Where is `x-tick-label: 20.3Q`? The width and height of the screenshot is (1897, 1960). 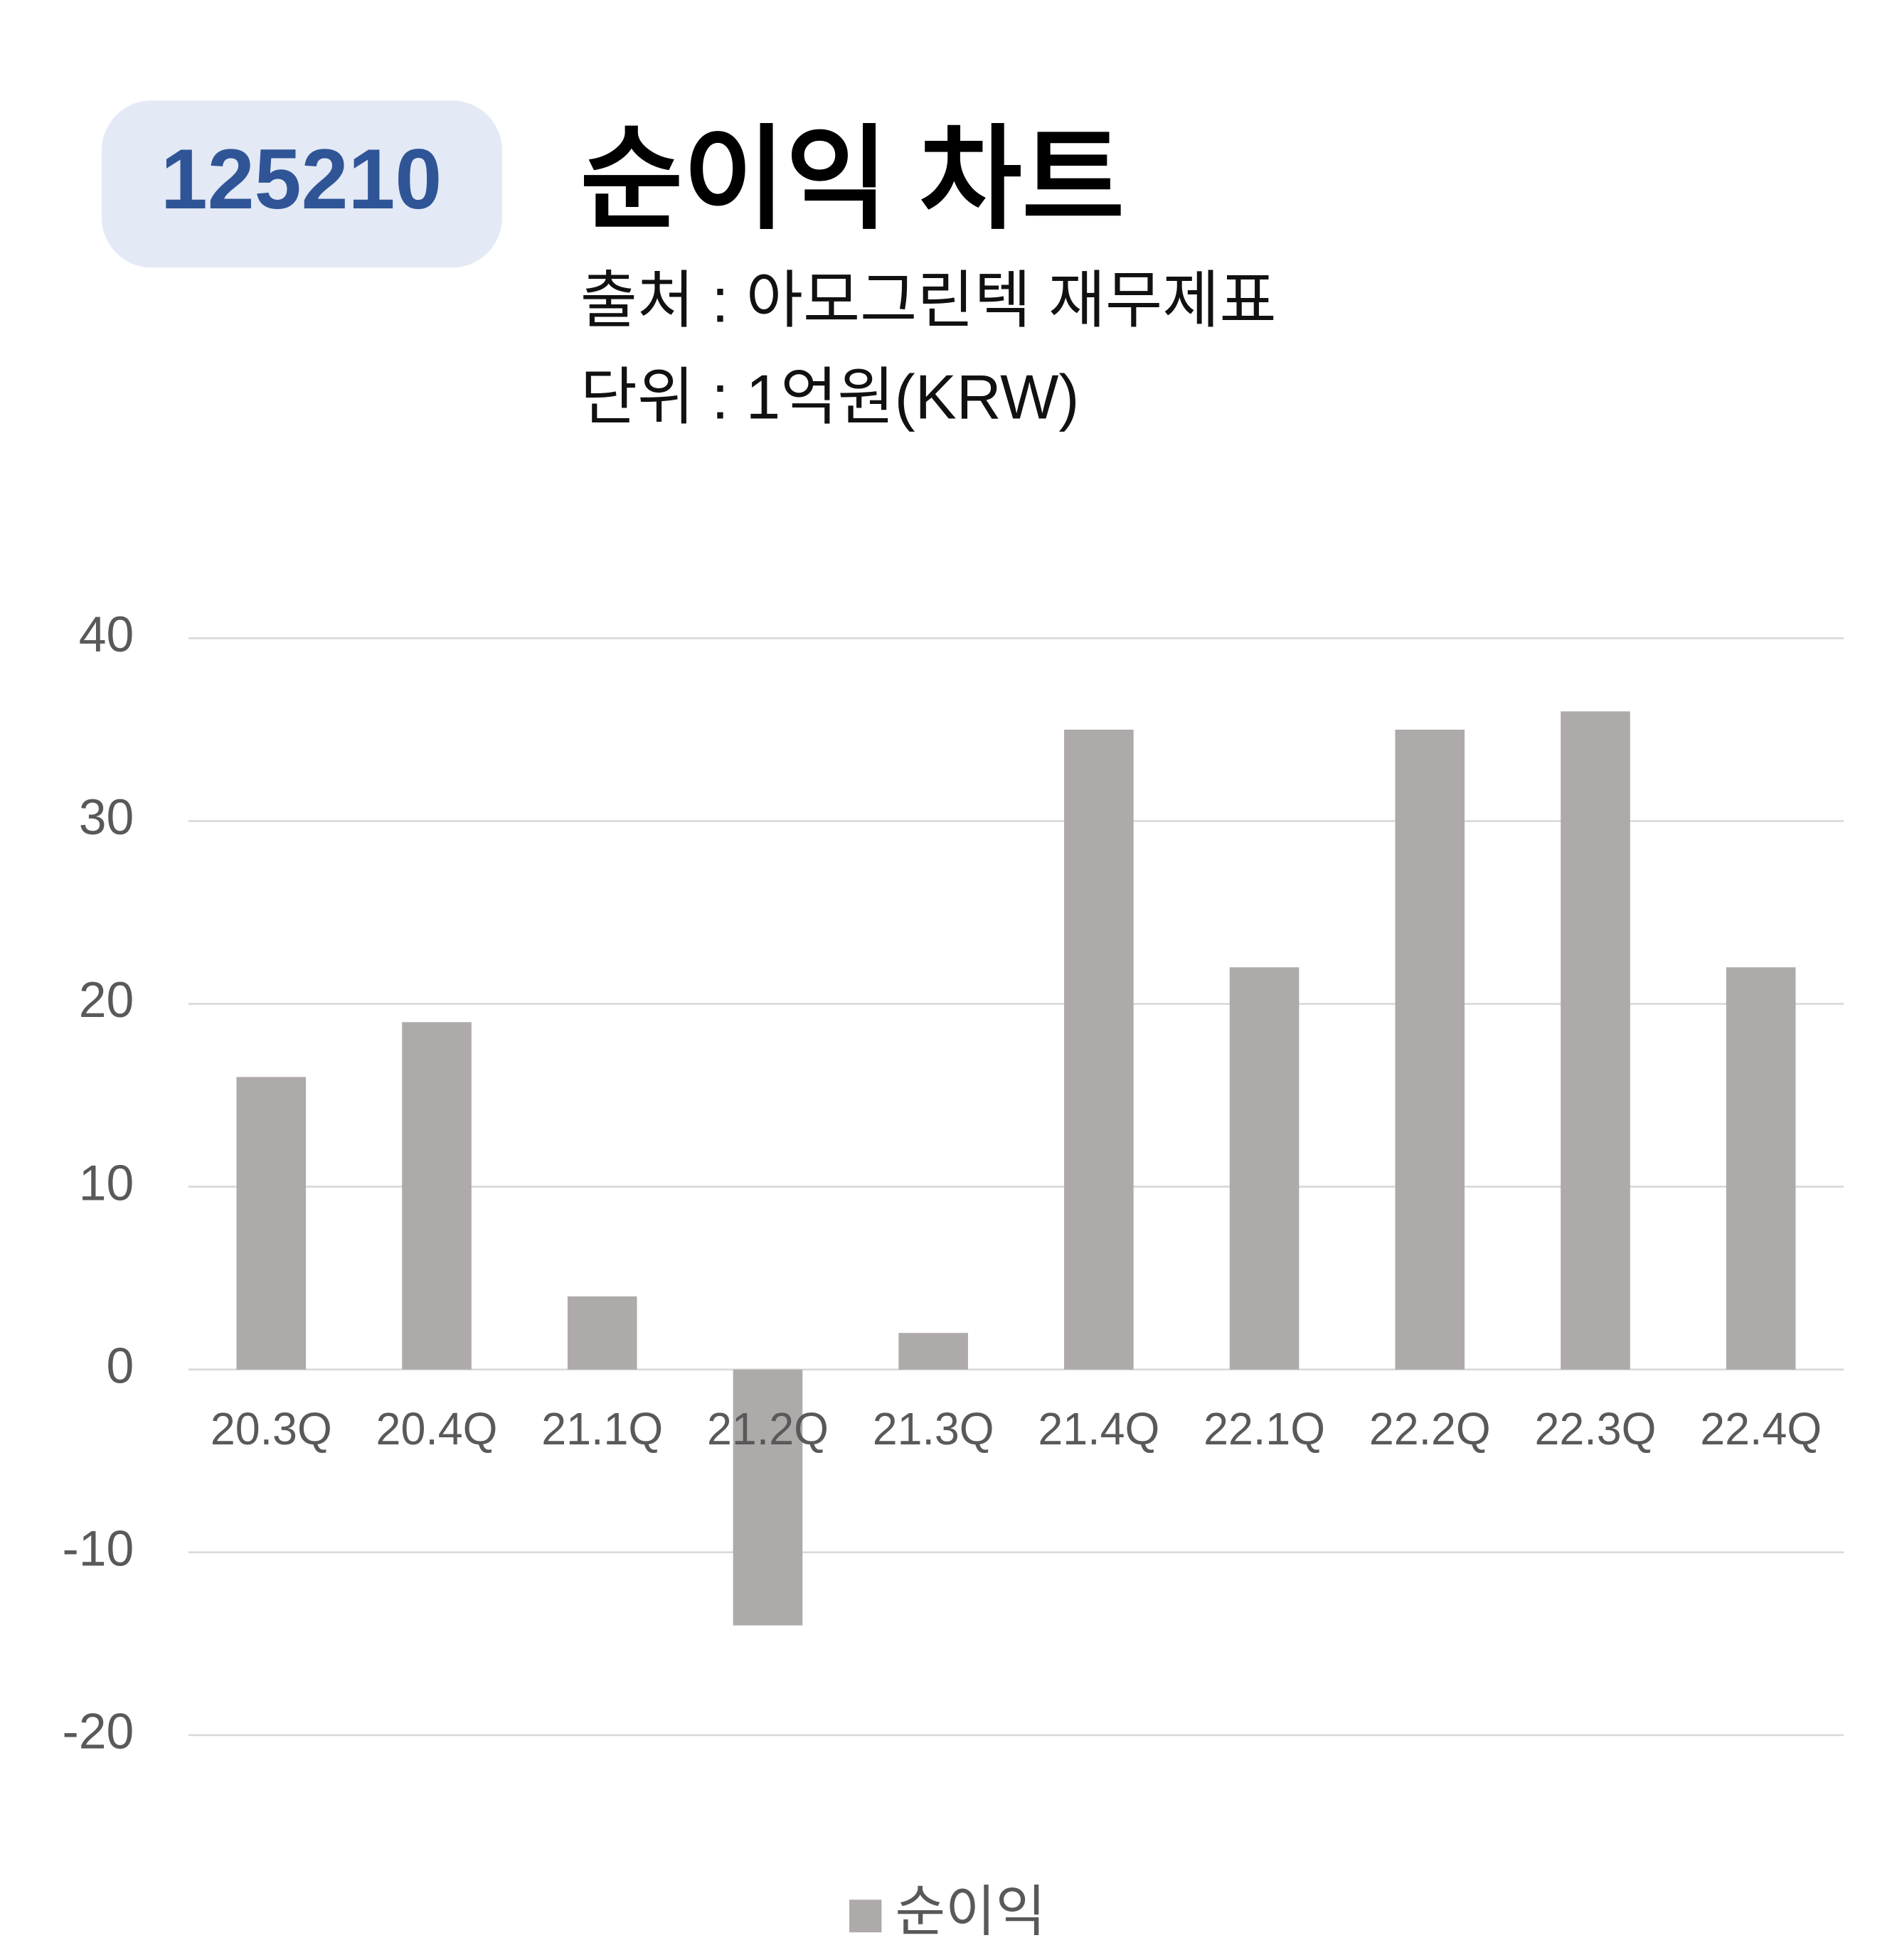
x-tick-label: 20.3Q is located at coordinates (271, 1429).